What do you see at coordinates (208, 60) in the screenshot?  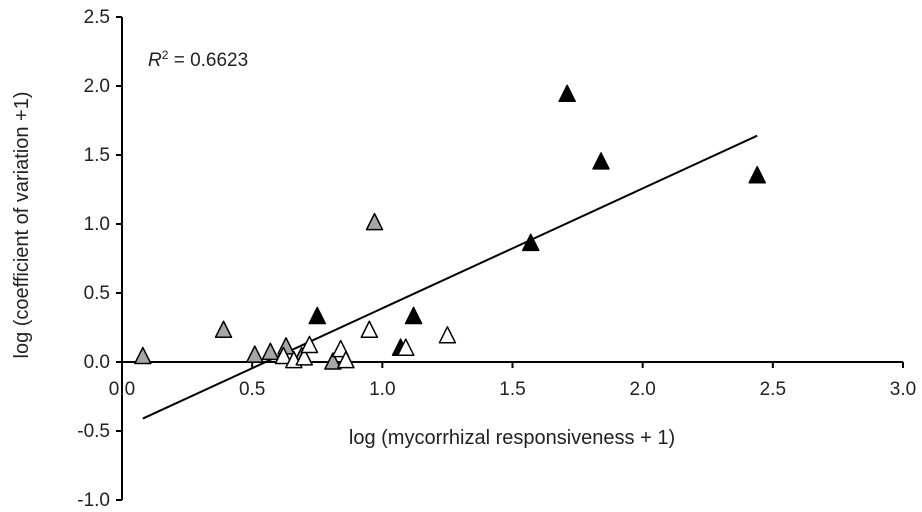 I see `r-squared-value: = 0.6623` at bounding box center [208, 60].